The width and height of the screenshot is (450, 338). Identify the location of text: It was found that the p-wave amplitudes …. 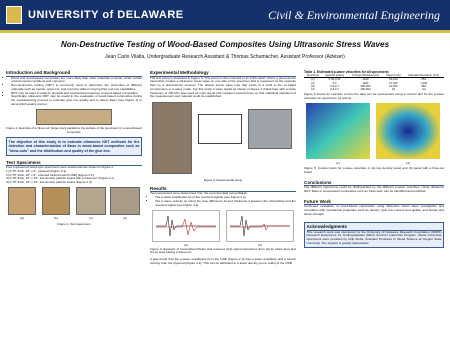
(223, 261).